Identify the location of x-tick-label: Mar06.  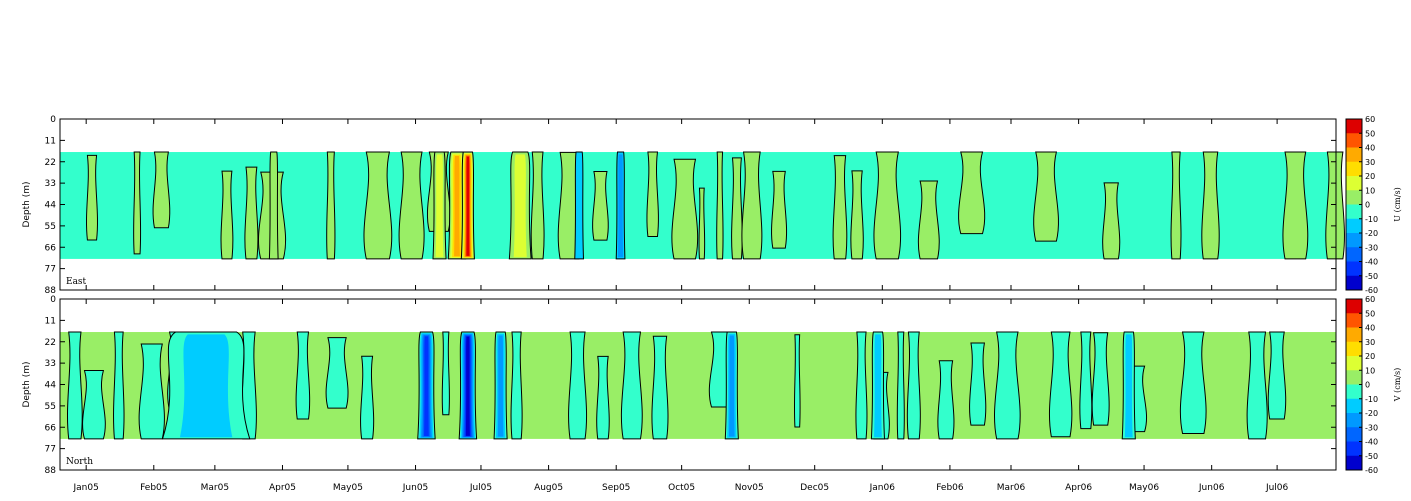
(1011, 488).